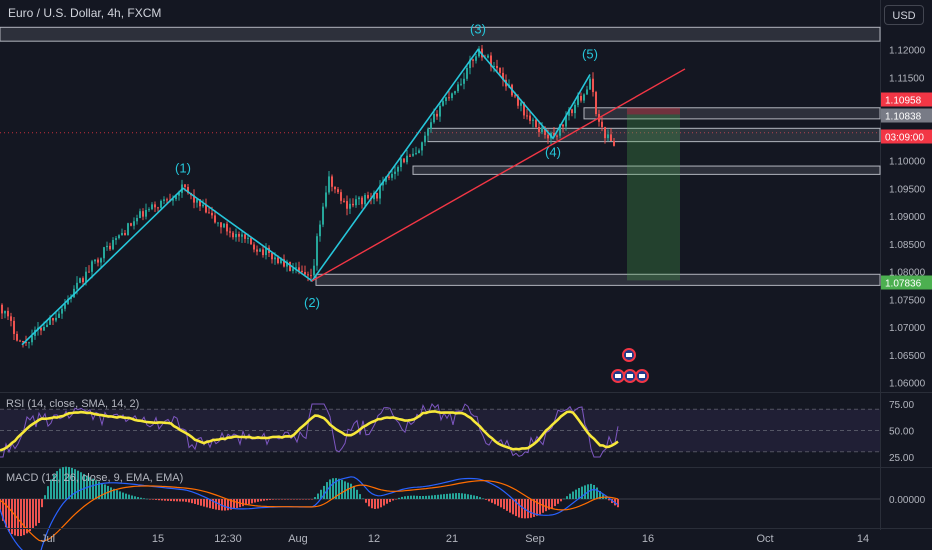 The image size is (932, 550). Describe the element at coordinates (457, 432) in the screenshot. I see `rsi-pane: 75.00 50.00 25.00` at that location.